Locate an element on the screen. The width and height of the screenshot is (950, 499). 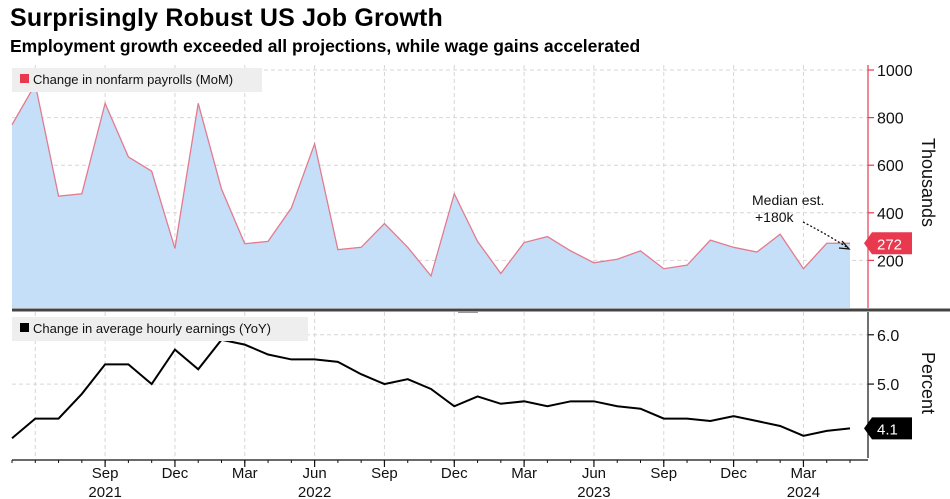
x-axis-year-label: 2021 is located at coordinates (104, 491).